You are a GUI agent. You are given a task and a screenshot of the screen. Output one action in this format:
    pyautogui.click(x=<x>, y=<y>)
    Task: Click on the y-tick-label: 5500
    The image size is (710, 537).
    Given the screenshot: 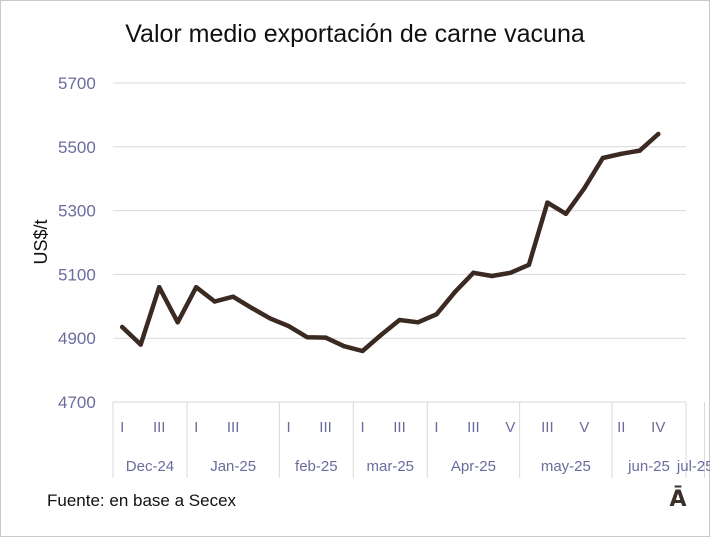 What is the action you would take?
    pyautogui.click(x=77, y=147)
    